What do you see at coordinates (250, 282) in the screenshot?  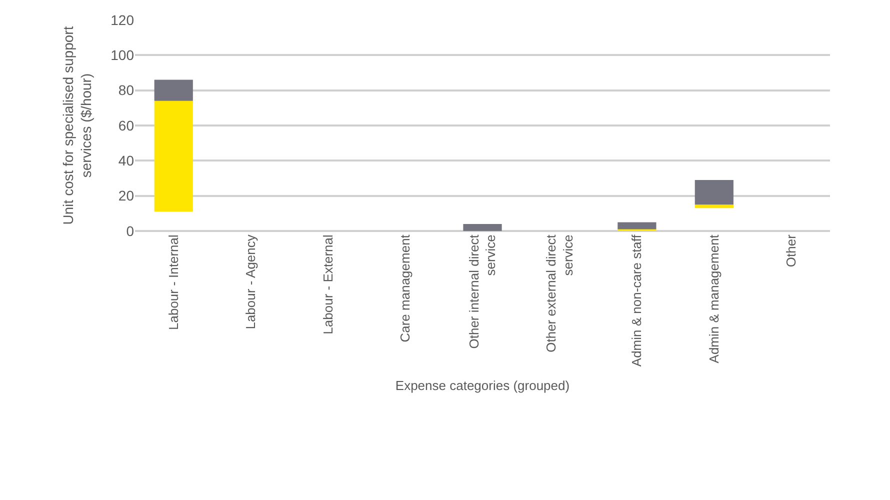 I see `x-tick-label: Labour - Agency` at bounding box center [250, 282].